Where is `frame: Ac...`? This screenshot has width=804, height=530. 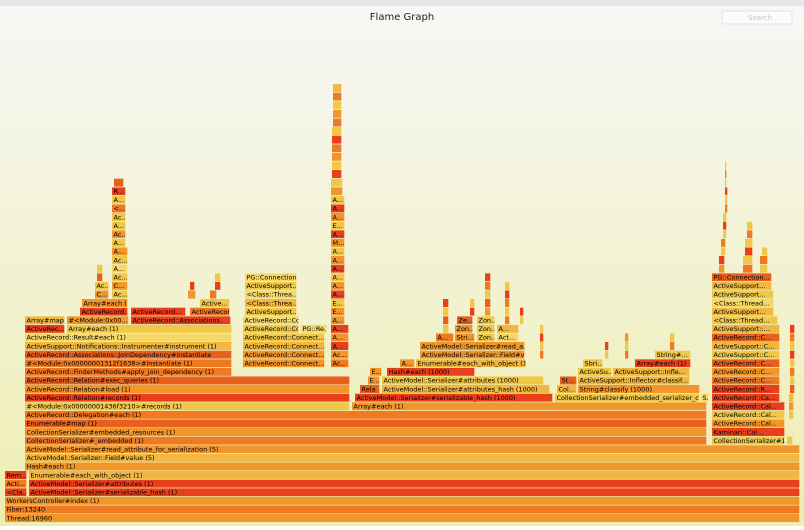 frame: Ac... is located at coordinates (340, 363).